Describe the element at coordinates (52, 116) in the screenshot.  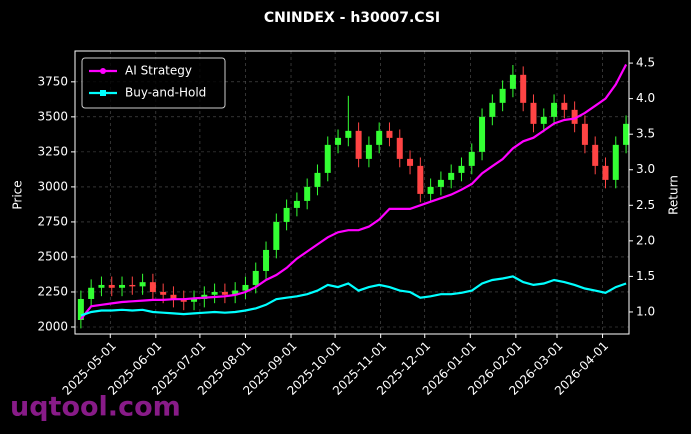
I see `y-tick-label: 3500` at that location.